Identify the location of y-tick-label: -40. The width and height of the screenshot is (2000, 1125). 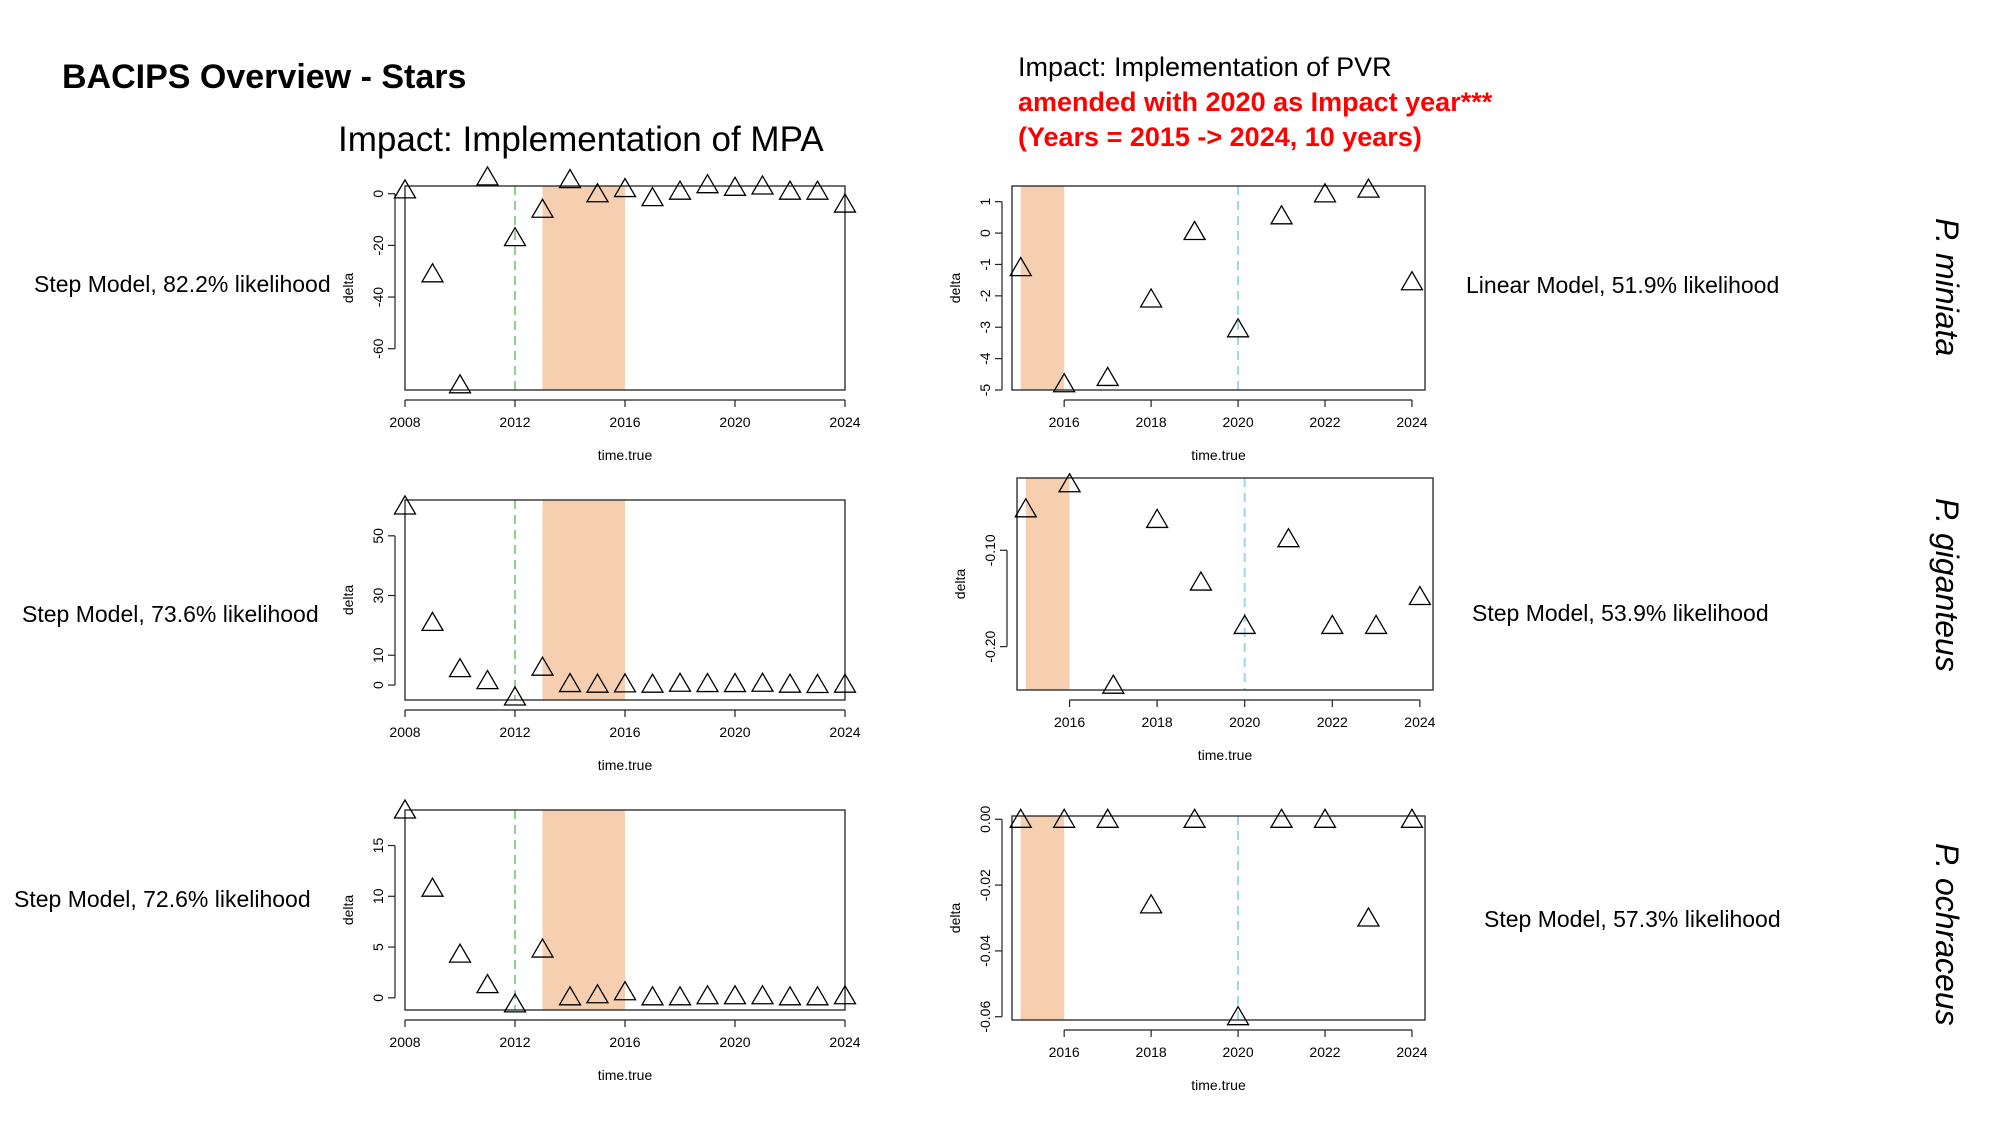
(378, 297).